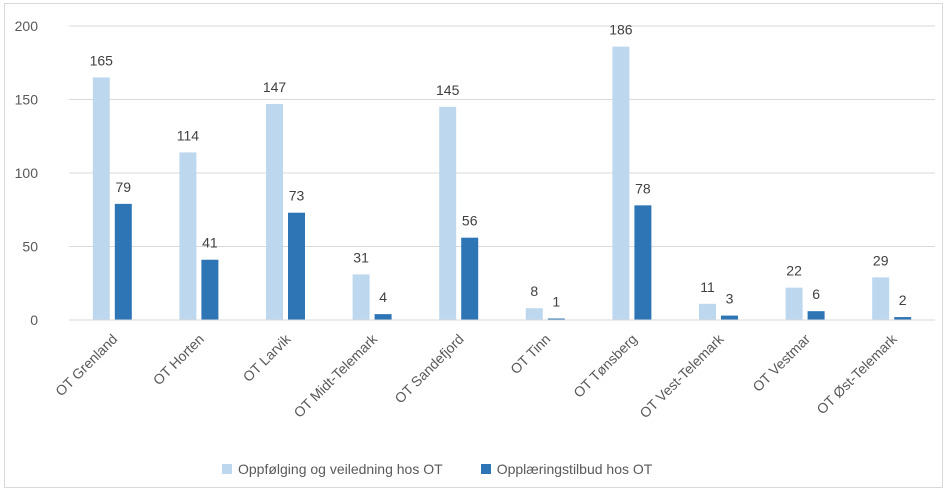 Image resolution: width=949 pixels, height=493 pixels. Describe the element at coordinates (556, 302) in the screenshot. I see `data-label-series-2: 1` at that location.